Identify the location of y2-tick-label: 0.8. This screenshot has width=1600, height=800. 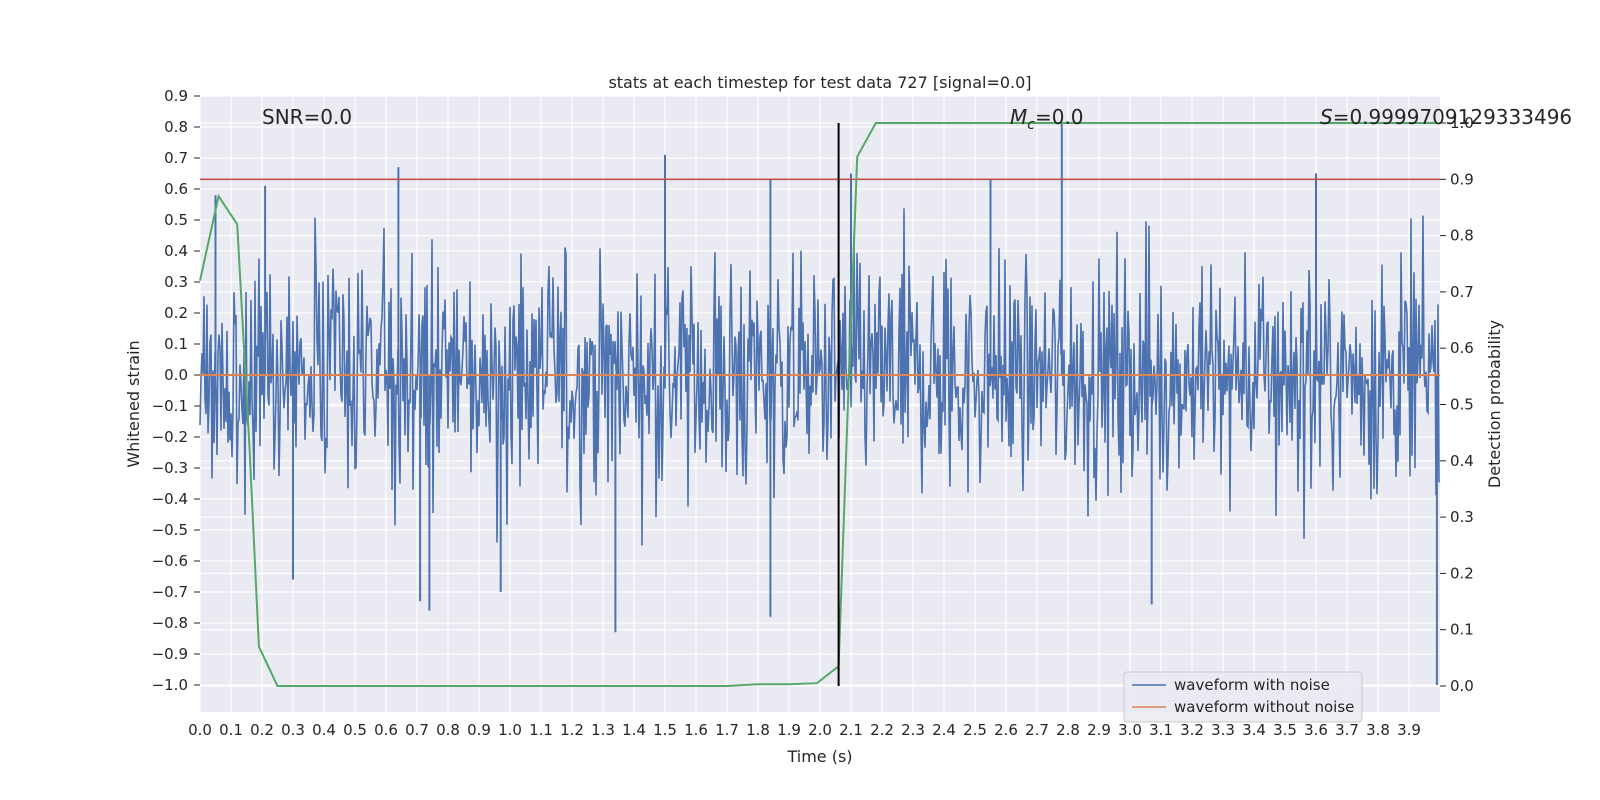
(1462, 236).